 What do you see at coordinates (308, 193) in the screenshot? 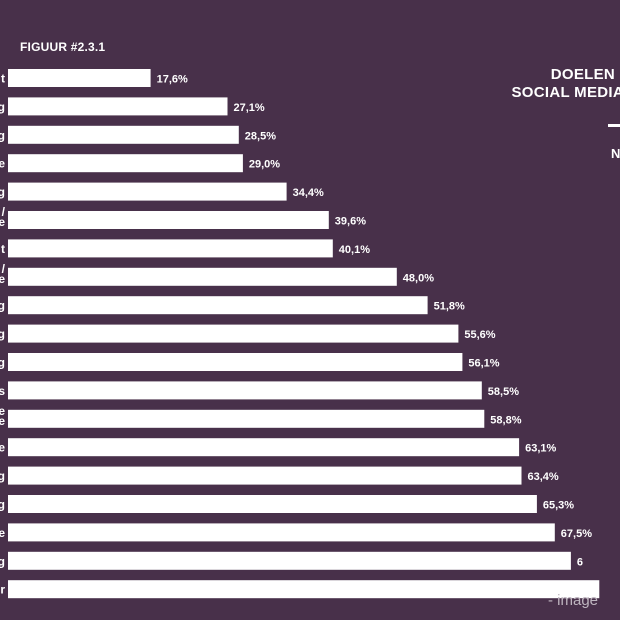
I see `value-label-5: 34,4%` at bounding box center [308, 193].